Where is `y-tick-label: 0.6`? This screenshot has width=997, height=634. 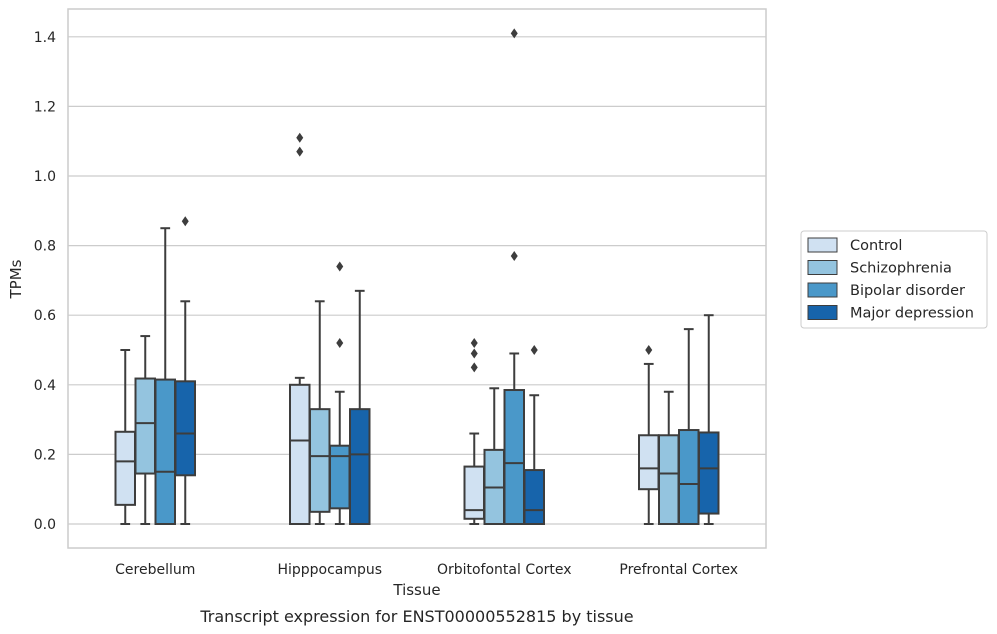
y-tick-label: 0.6 is located at coordinates (45, 316).